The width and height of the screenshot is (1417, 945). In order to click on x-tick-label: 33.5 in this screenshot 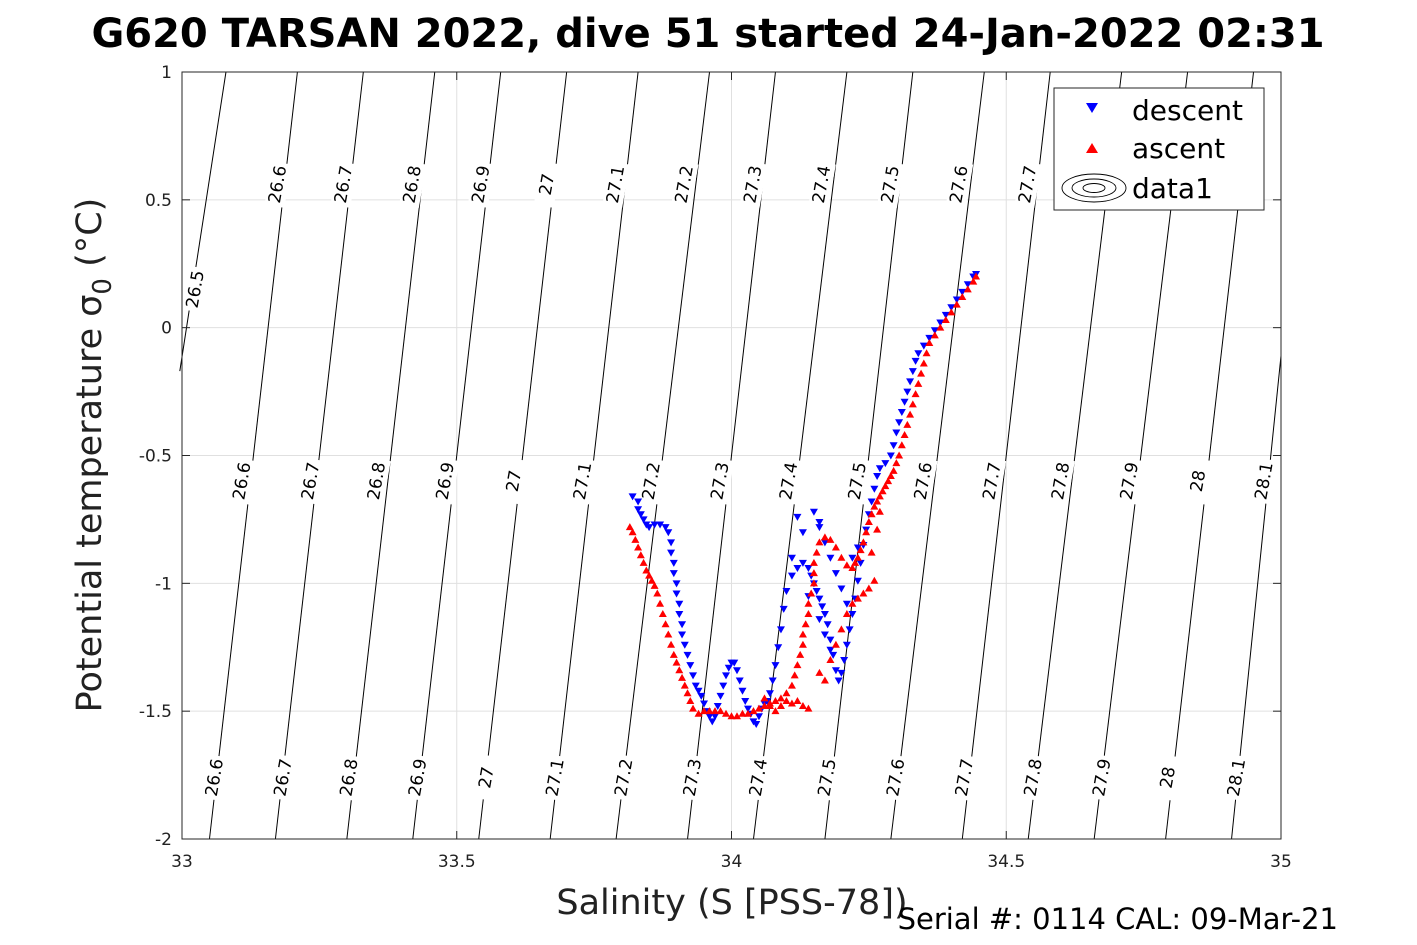, I will do `click(457, 862)`.